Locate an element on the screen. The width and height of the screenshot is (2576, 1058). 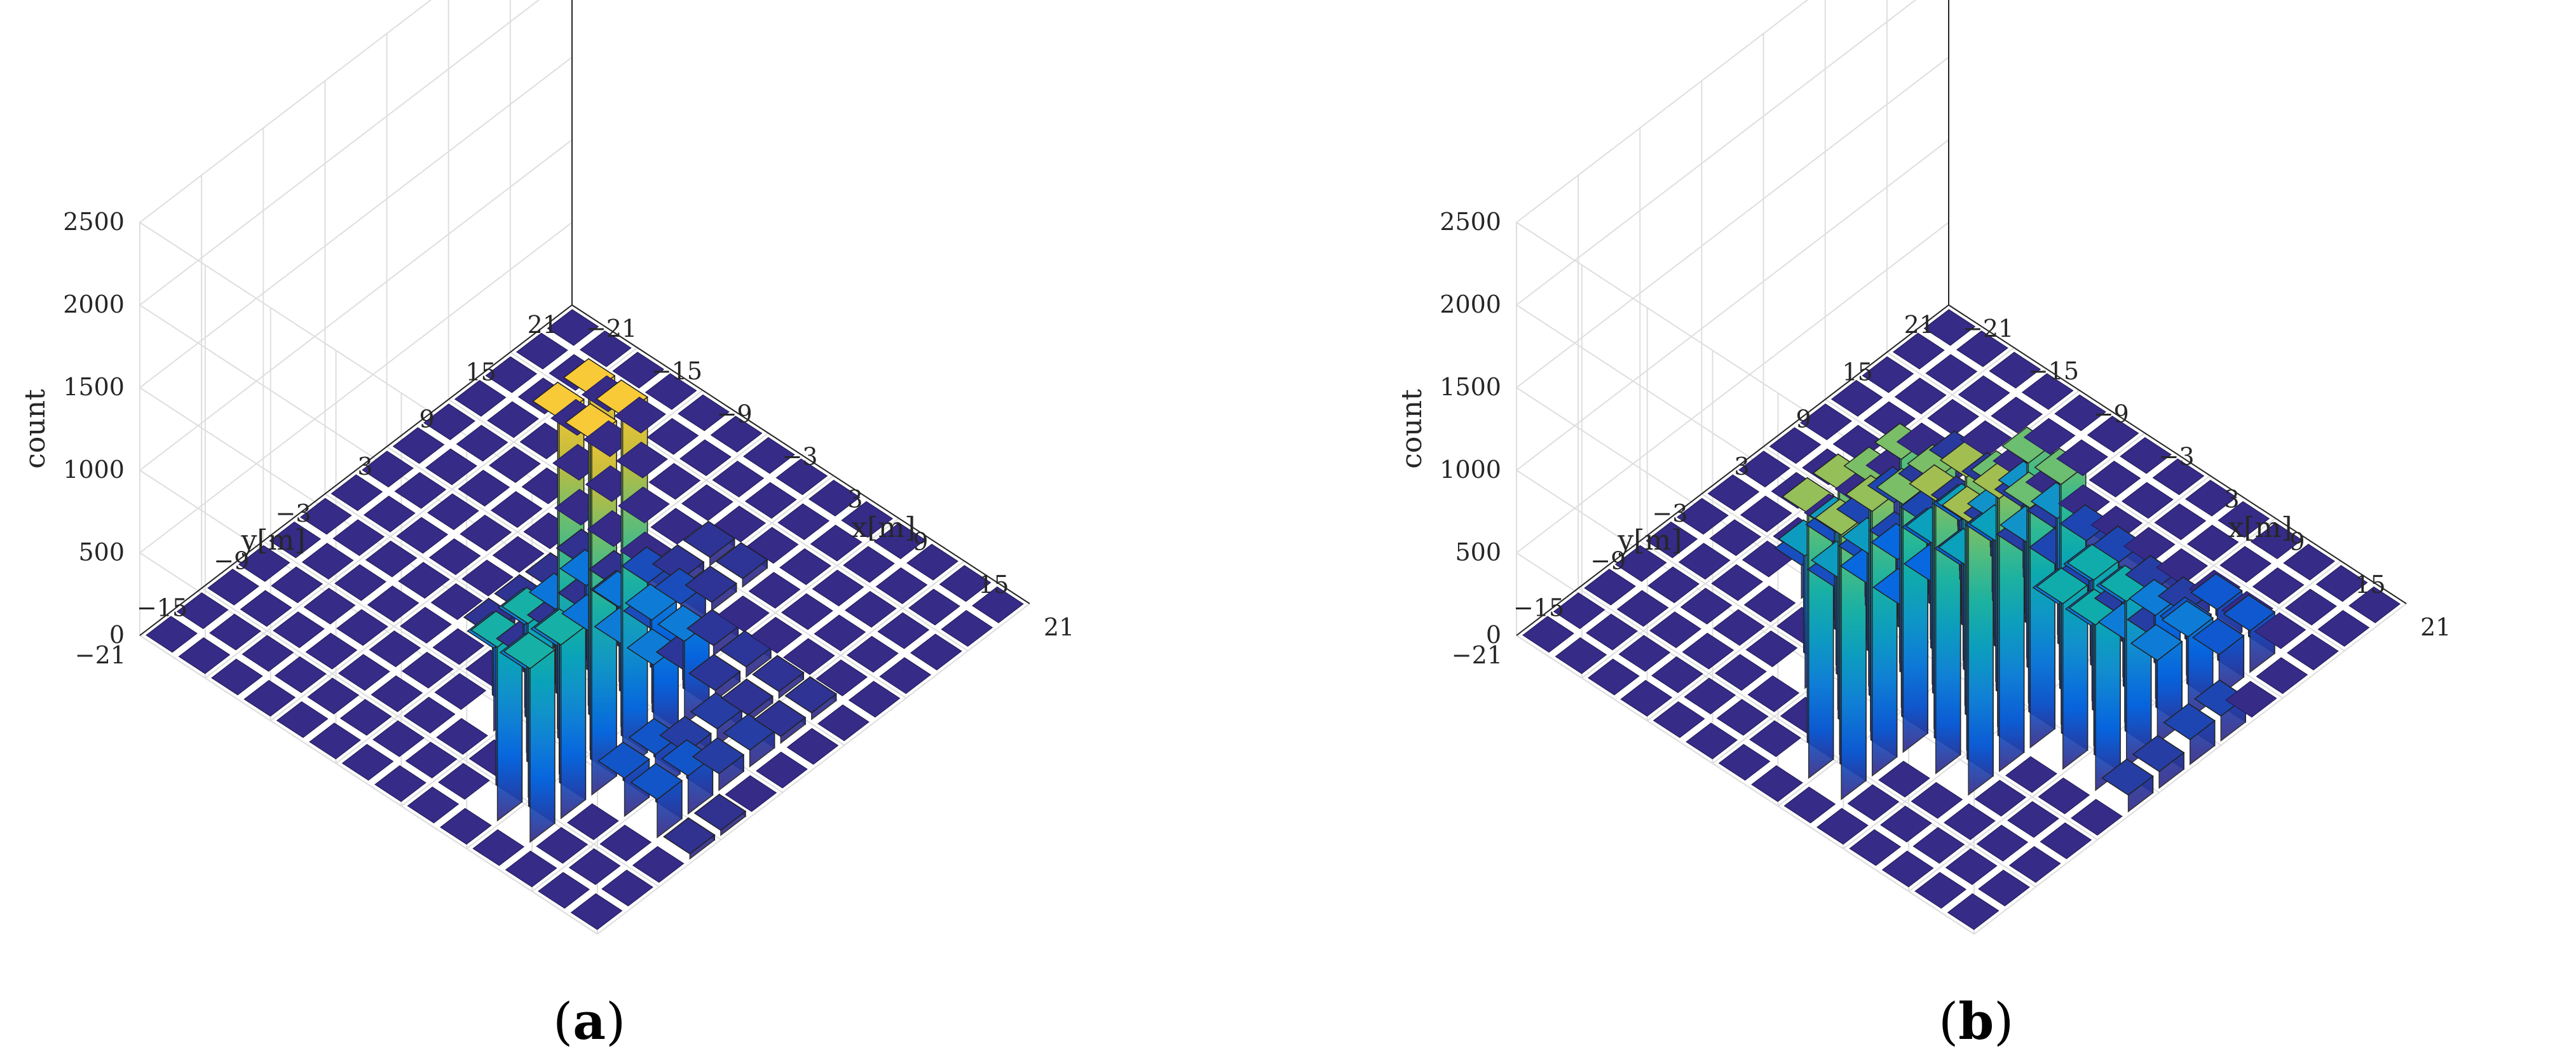
z-tick-label: 2000 is located at coordinates (1470, 304).